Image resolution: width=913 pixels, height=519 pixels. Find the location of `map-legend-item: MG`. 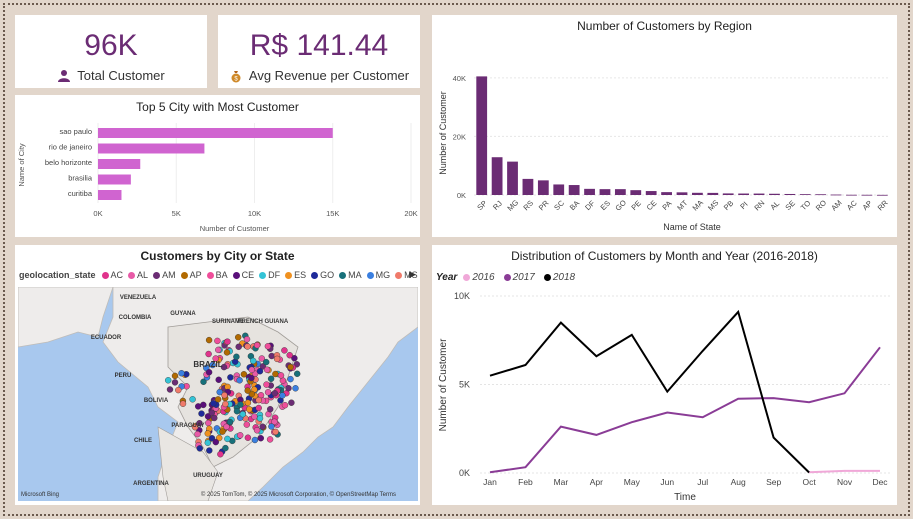

map-legend-item: MG is located at coordinates (378, 275).